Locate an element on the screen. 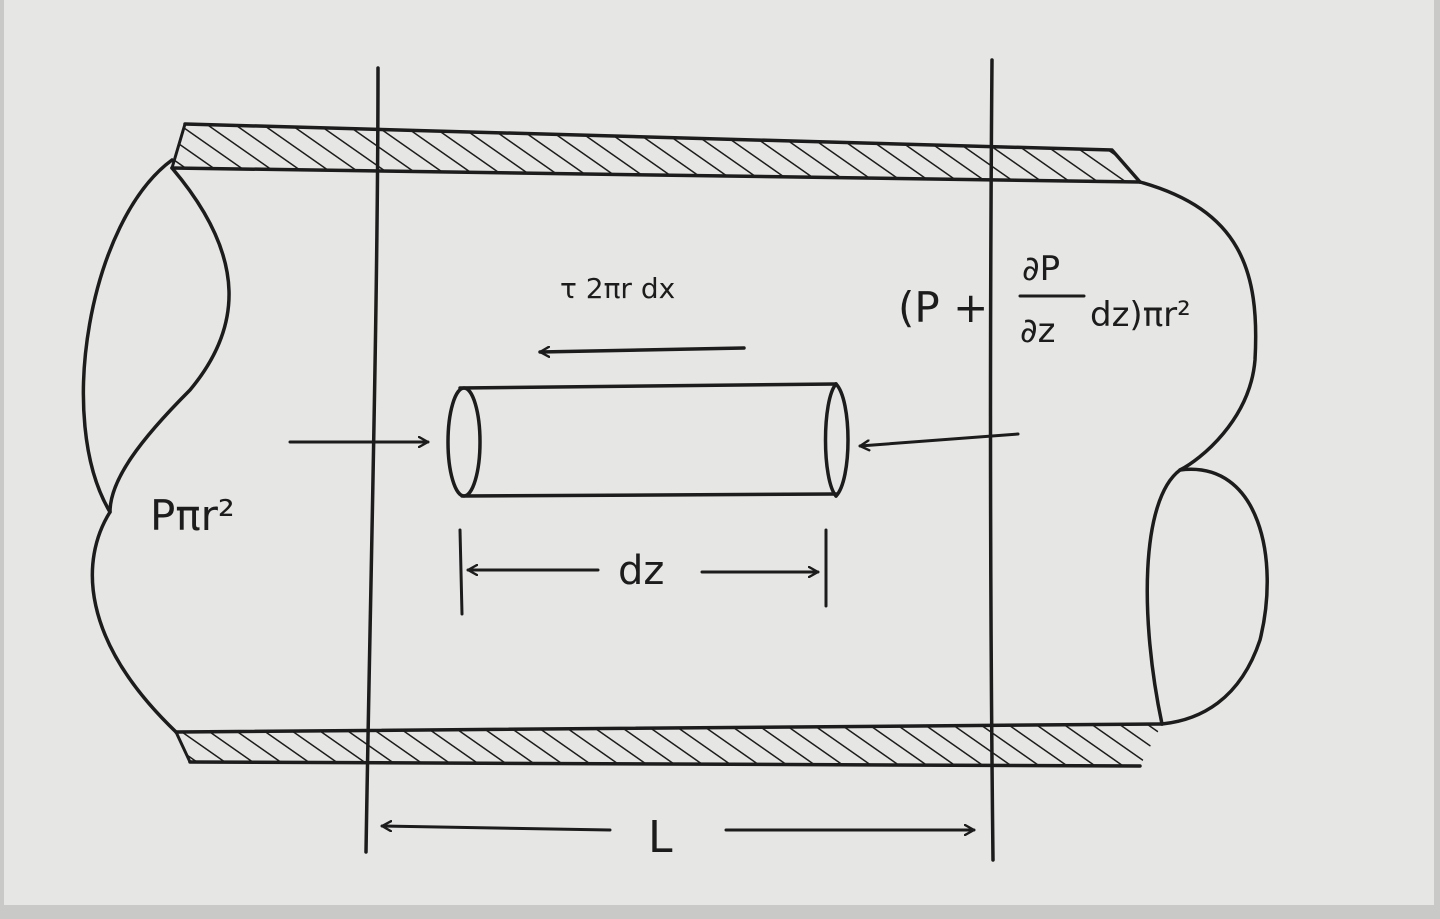  right-section-line is located at coordinates (991, 460).